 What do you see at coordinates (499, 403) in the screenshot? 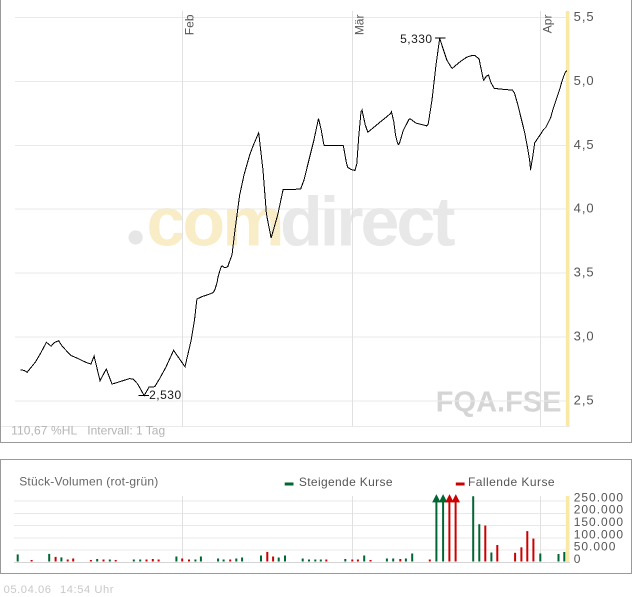
I see `svg-text: FQA.FSE` at bounding box center [499, 403].